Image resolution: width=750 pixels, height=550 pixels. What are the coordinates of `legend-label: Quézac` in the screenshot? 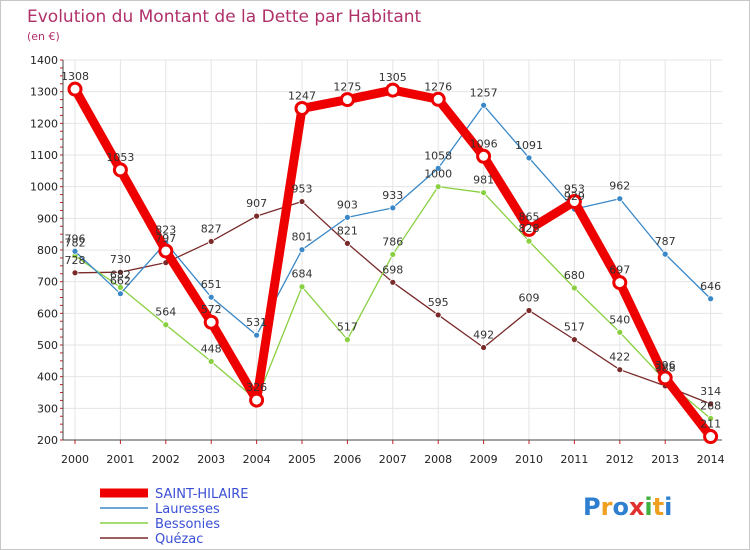 It's located at (179, 539).